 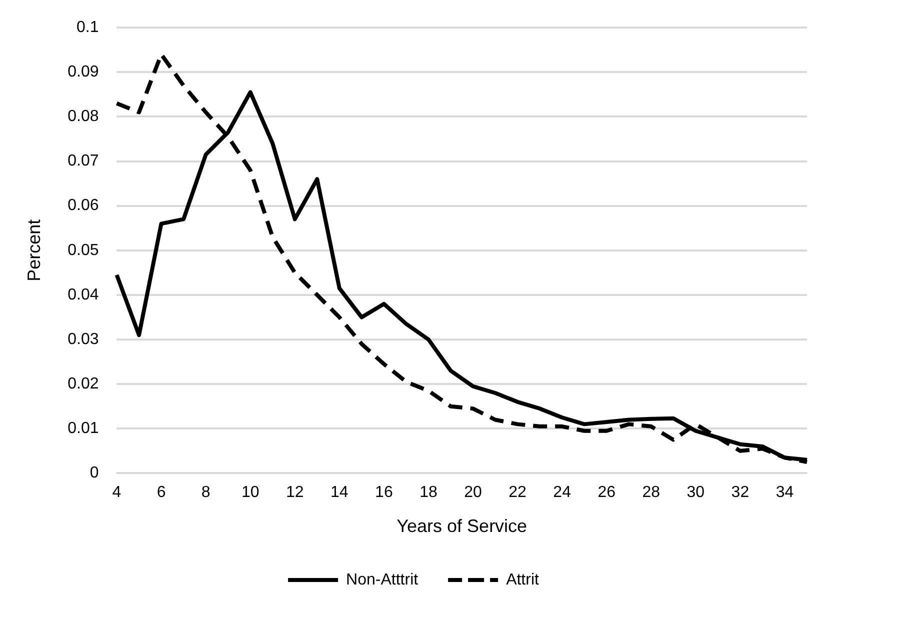 I want to click on x-tick-label: 12, so click(x=295, y=493).